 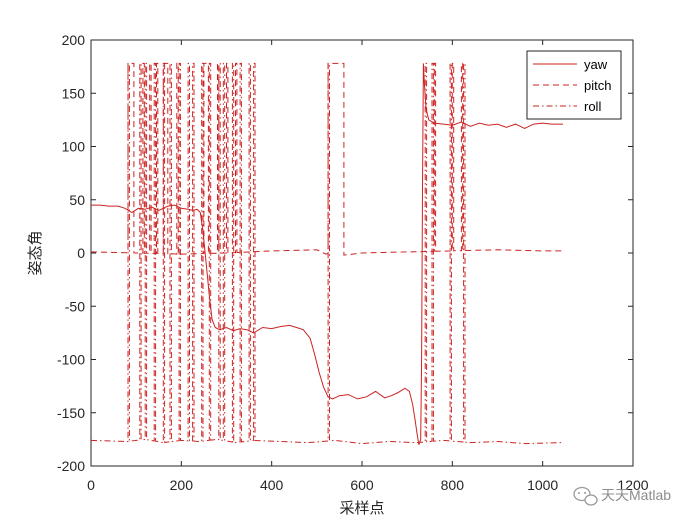 I want to click on x-tick-label: 400, so click(x=272, y=485).